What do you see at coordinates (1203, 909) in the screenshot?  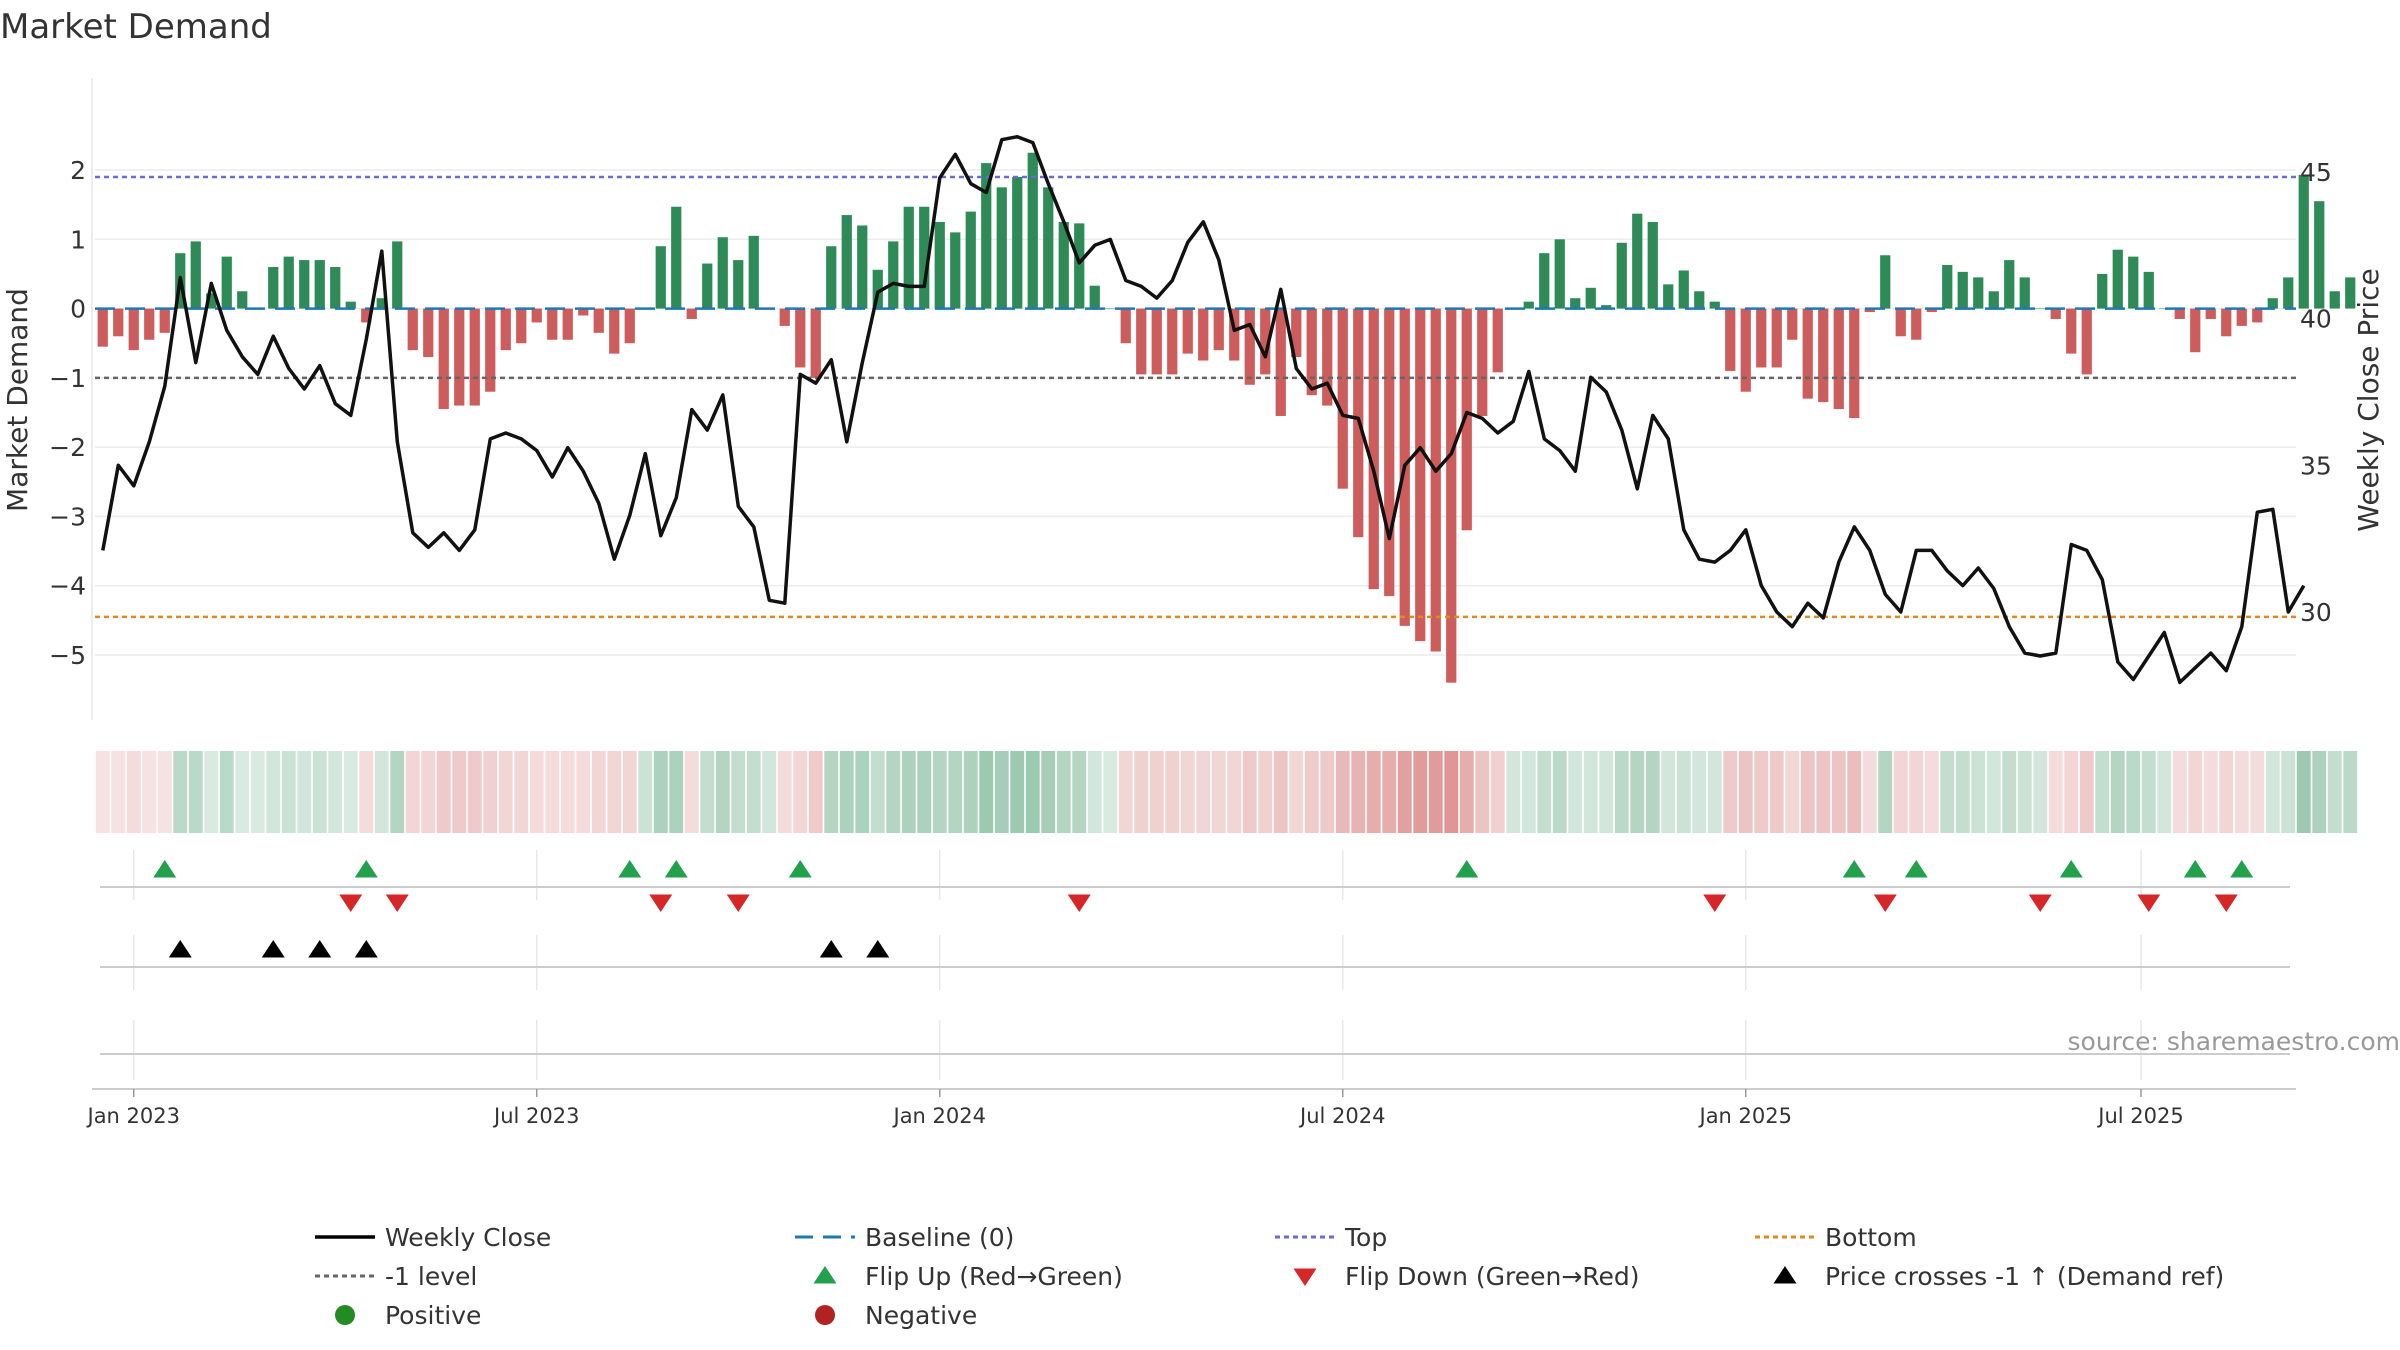 I see `event-markers` at bounding box center [1203, 909].